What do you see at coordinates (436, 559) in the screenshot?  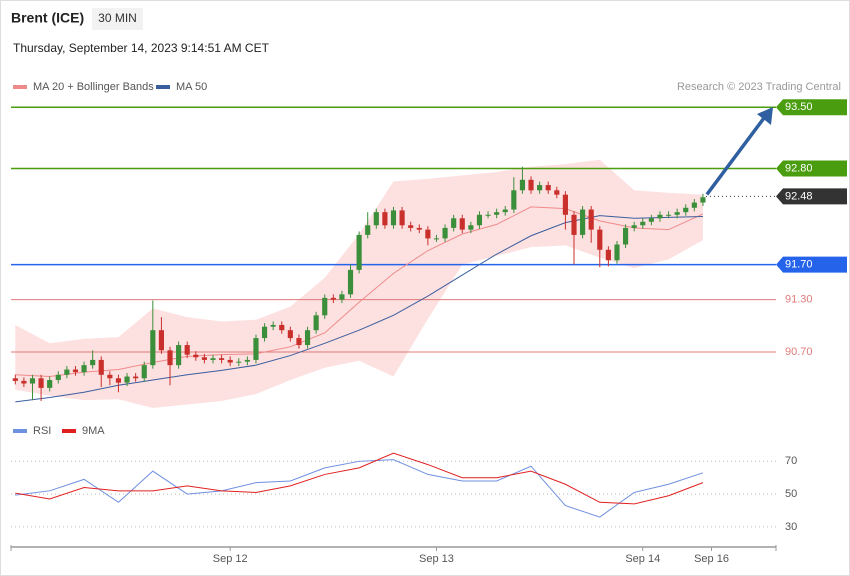 I see `x-tick-label: Sep 13` at bounding box center [436, 559].